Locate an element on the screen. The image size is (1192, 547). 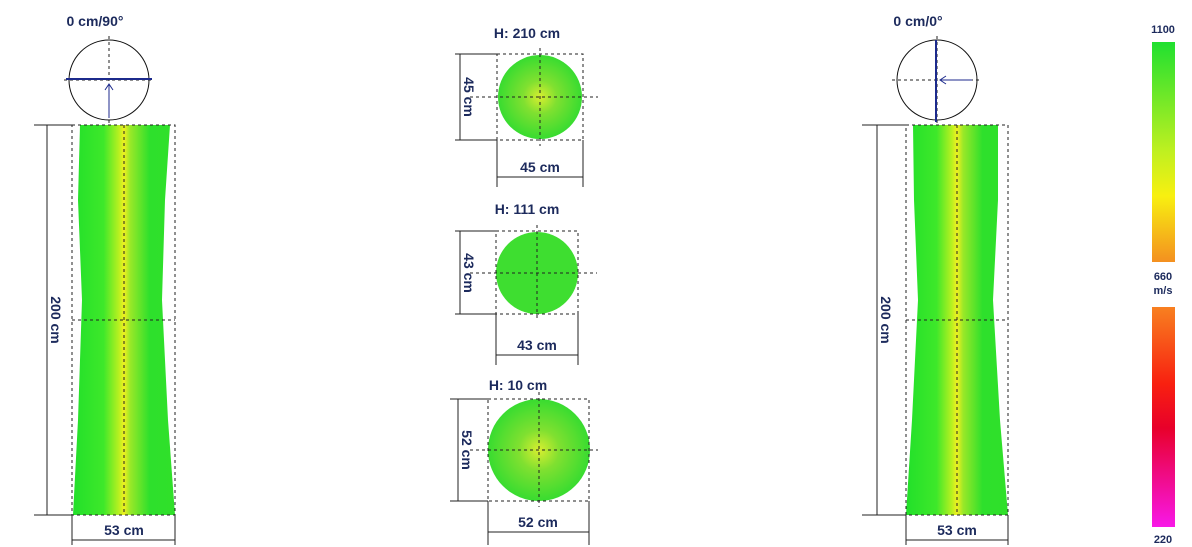
section: H: 10 cm 52 cm 52 cm is located at coordinates (524, 461).